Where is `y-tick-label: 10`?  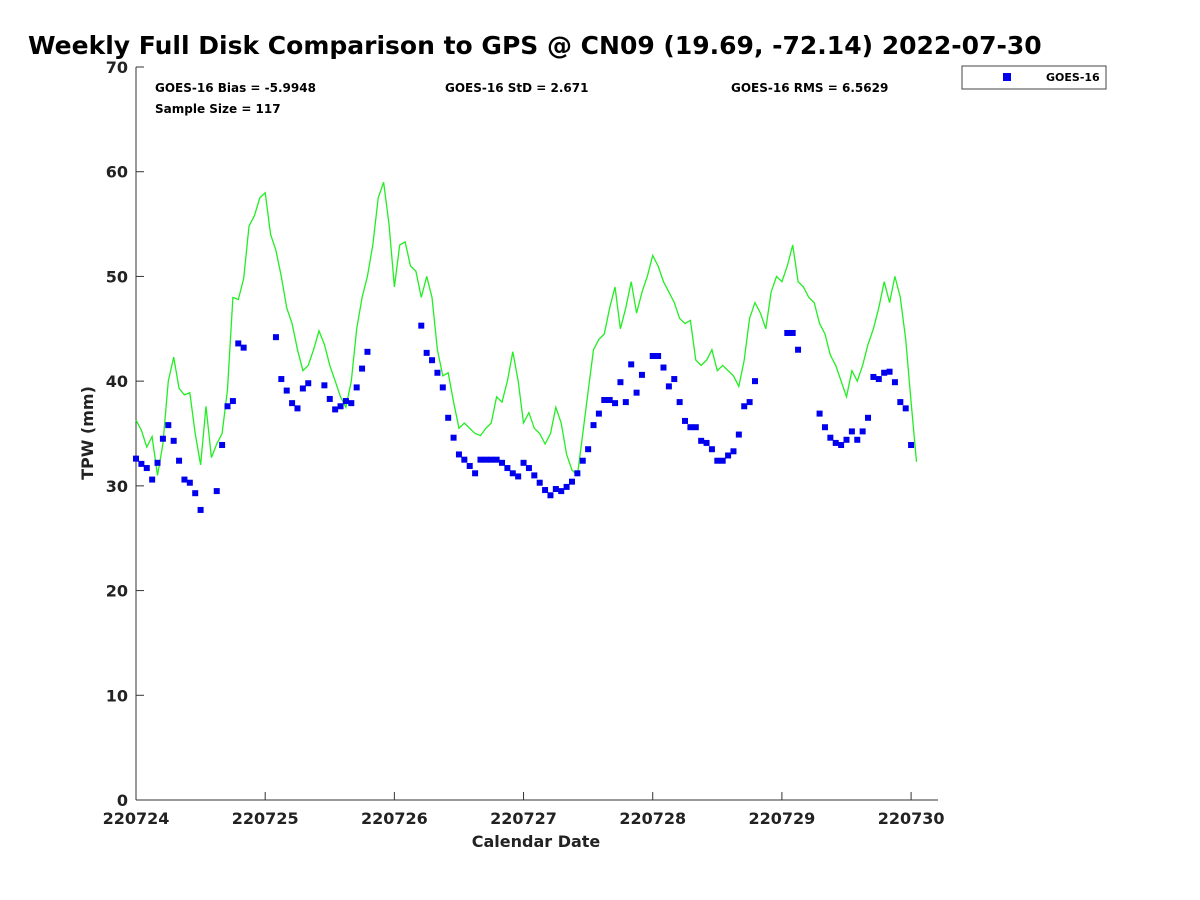 y-tick-label: 10 is located at coordinates (117, 695).